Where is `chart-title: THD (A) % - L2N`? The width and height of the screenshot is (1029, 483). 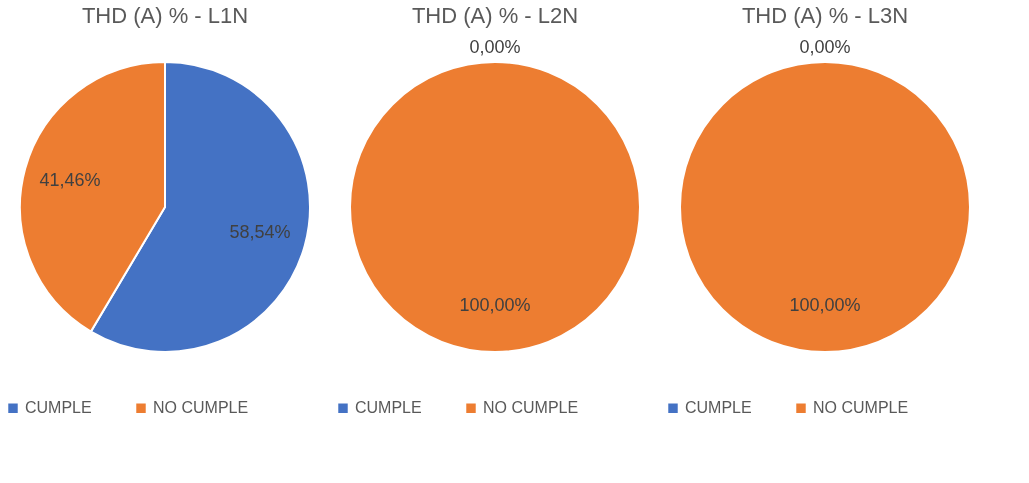 chart-title: THD (A) % - L2N is located at coordinates (495, 15).